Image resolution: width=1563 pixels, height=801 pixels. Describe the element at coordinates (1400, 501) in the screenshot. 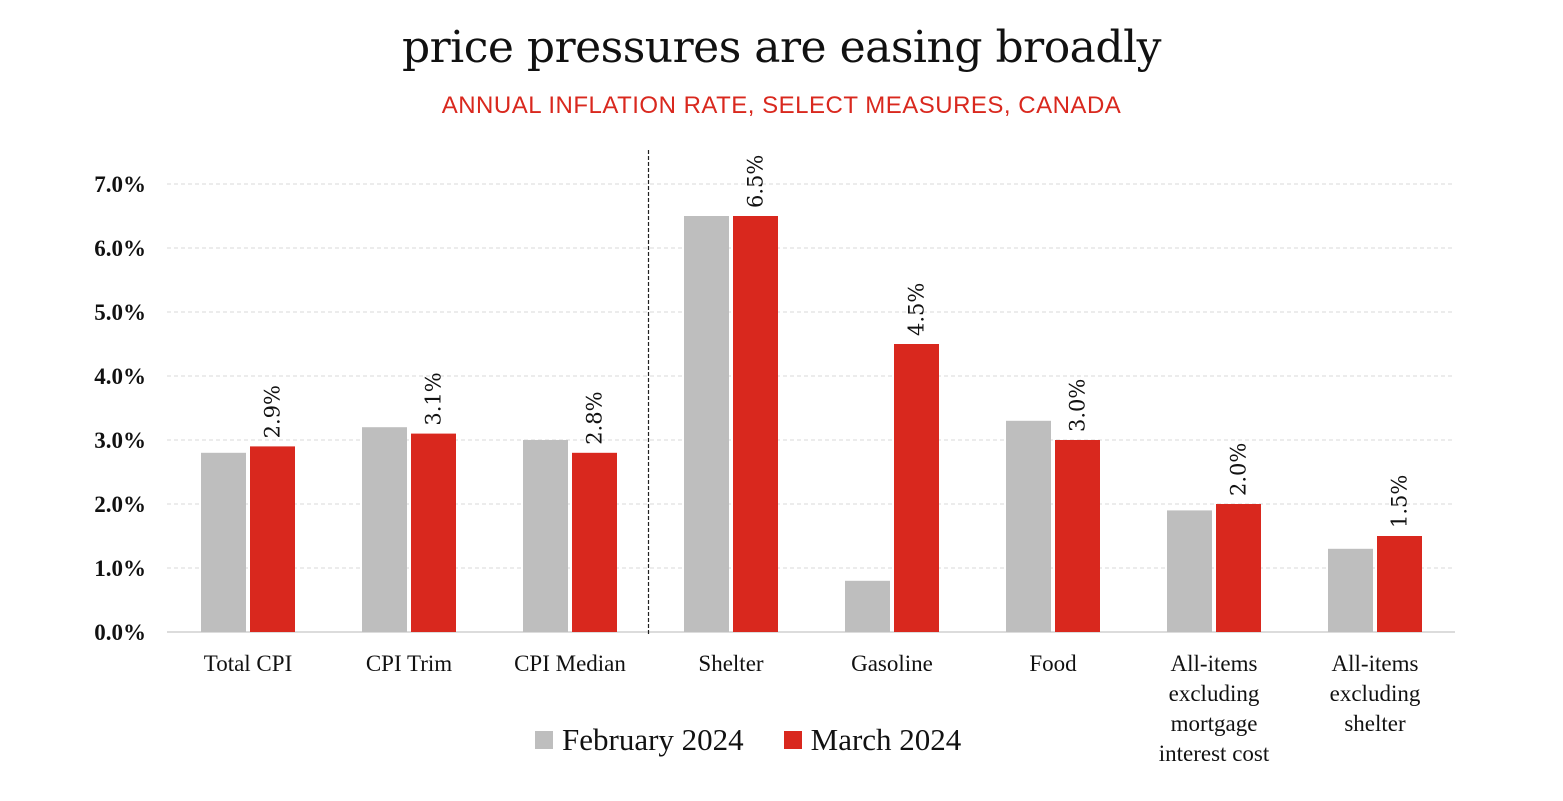

I see `data-label: 1.5%` at that location.